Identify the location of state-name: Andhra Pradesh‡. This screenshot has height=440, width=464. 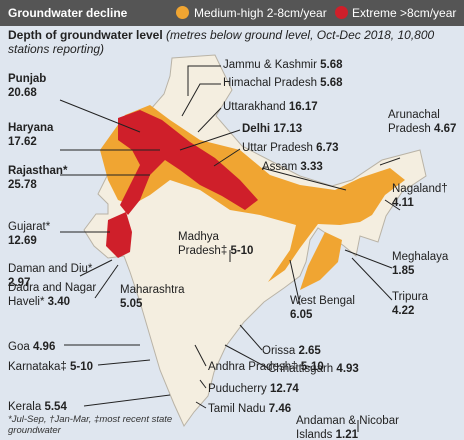
(253, 367).